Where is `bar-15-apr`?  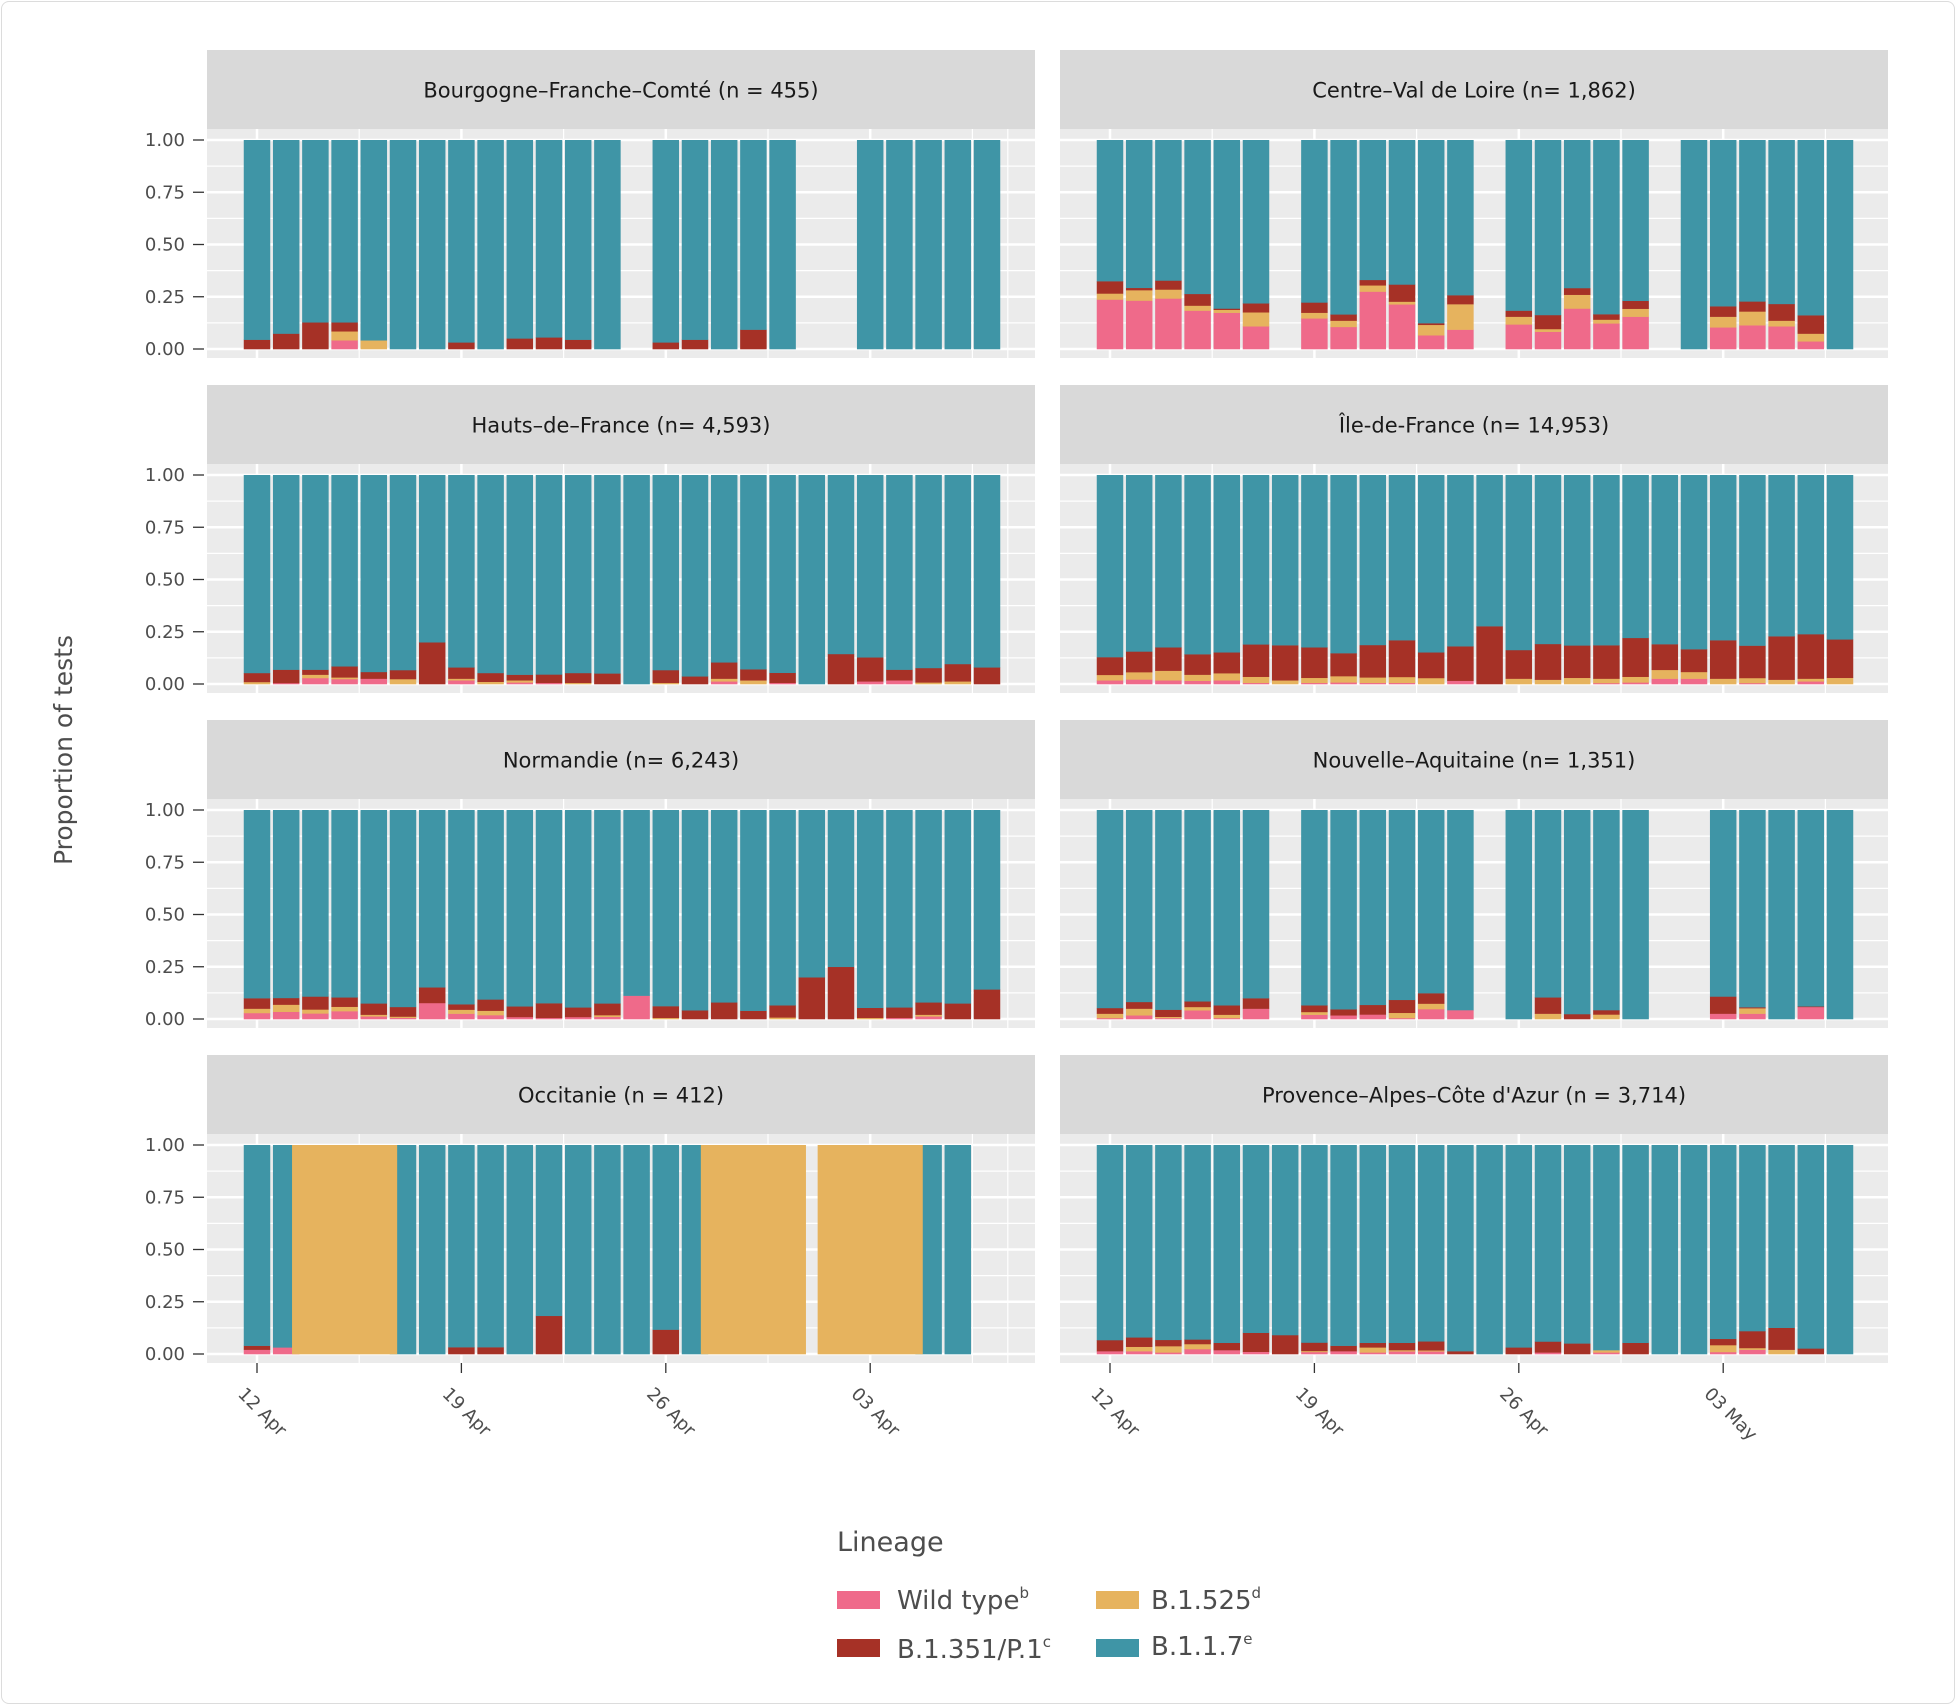 bar-15-apr is located at coordinates (1197, 915).